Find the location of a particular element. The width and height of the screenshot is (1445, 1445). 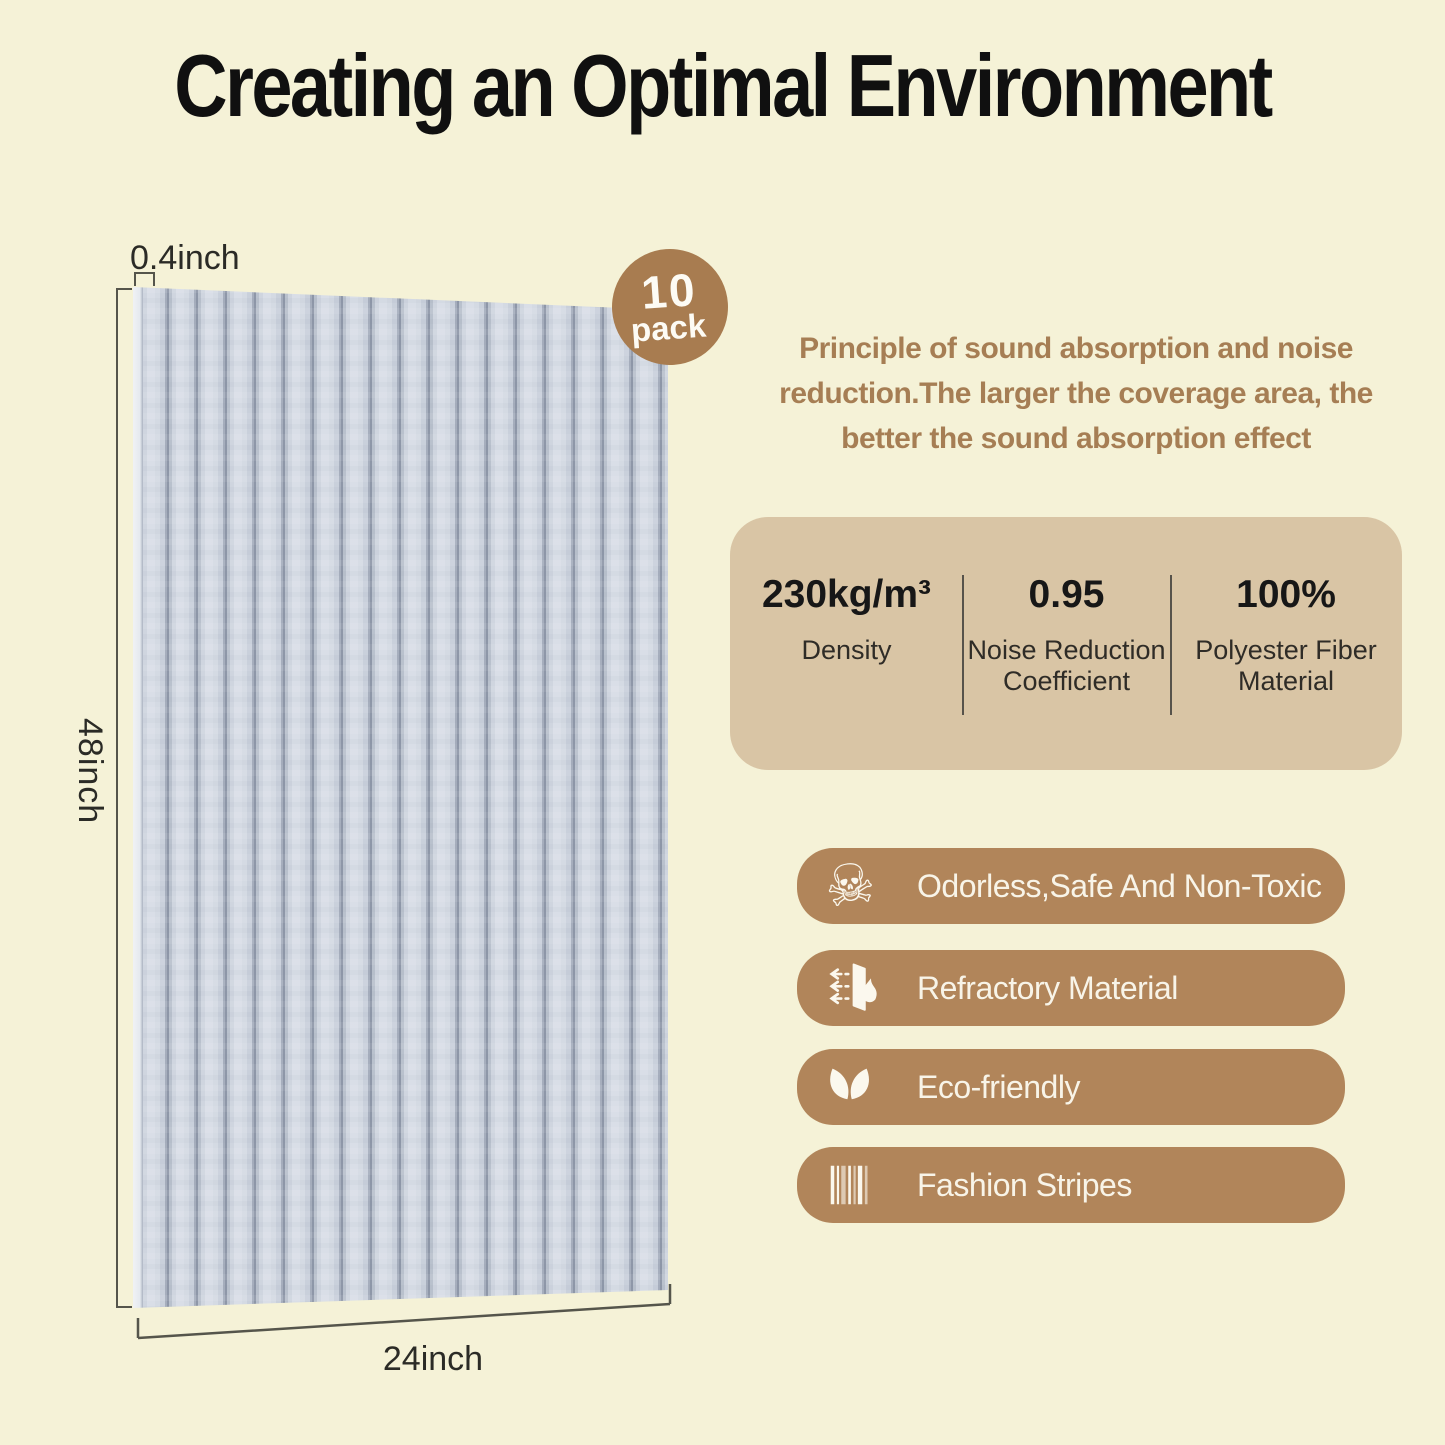

stat-nrc: 0.95 Noise Reduction Coefficient is located at coordinates (1066, 643).